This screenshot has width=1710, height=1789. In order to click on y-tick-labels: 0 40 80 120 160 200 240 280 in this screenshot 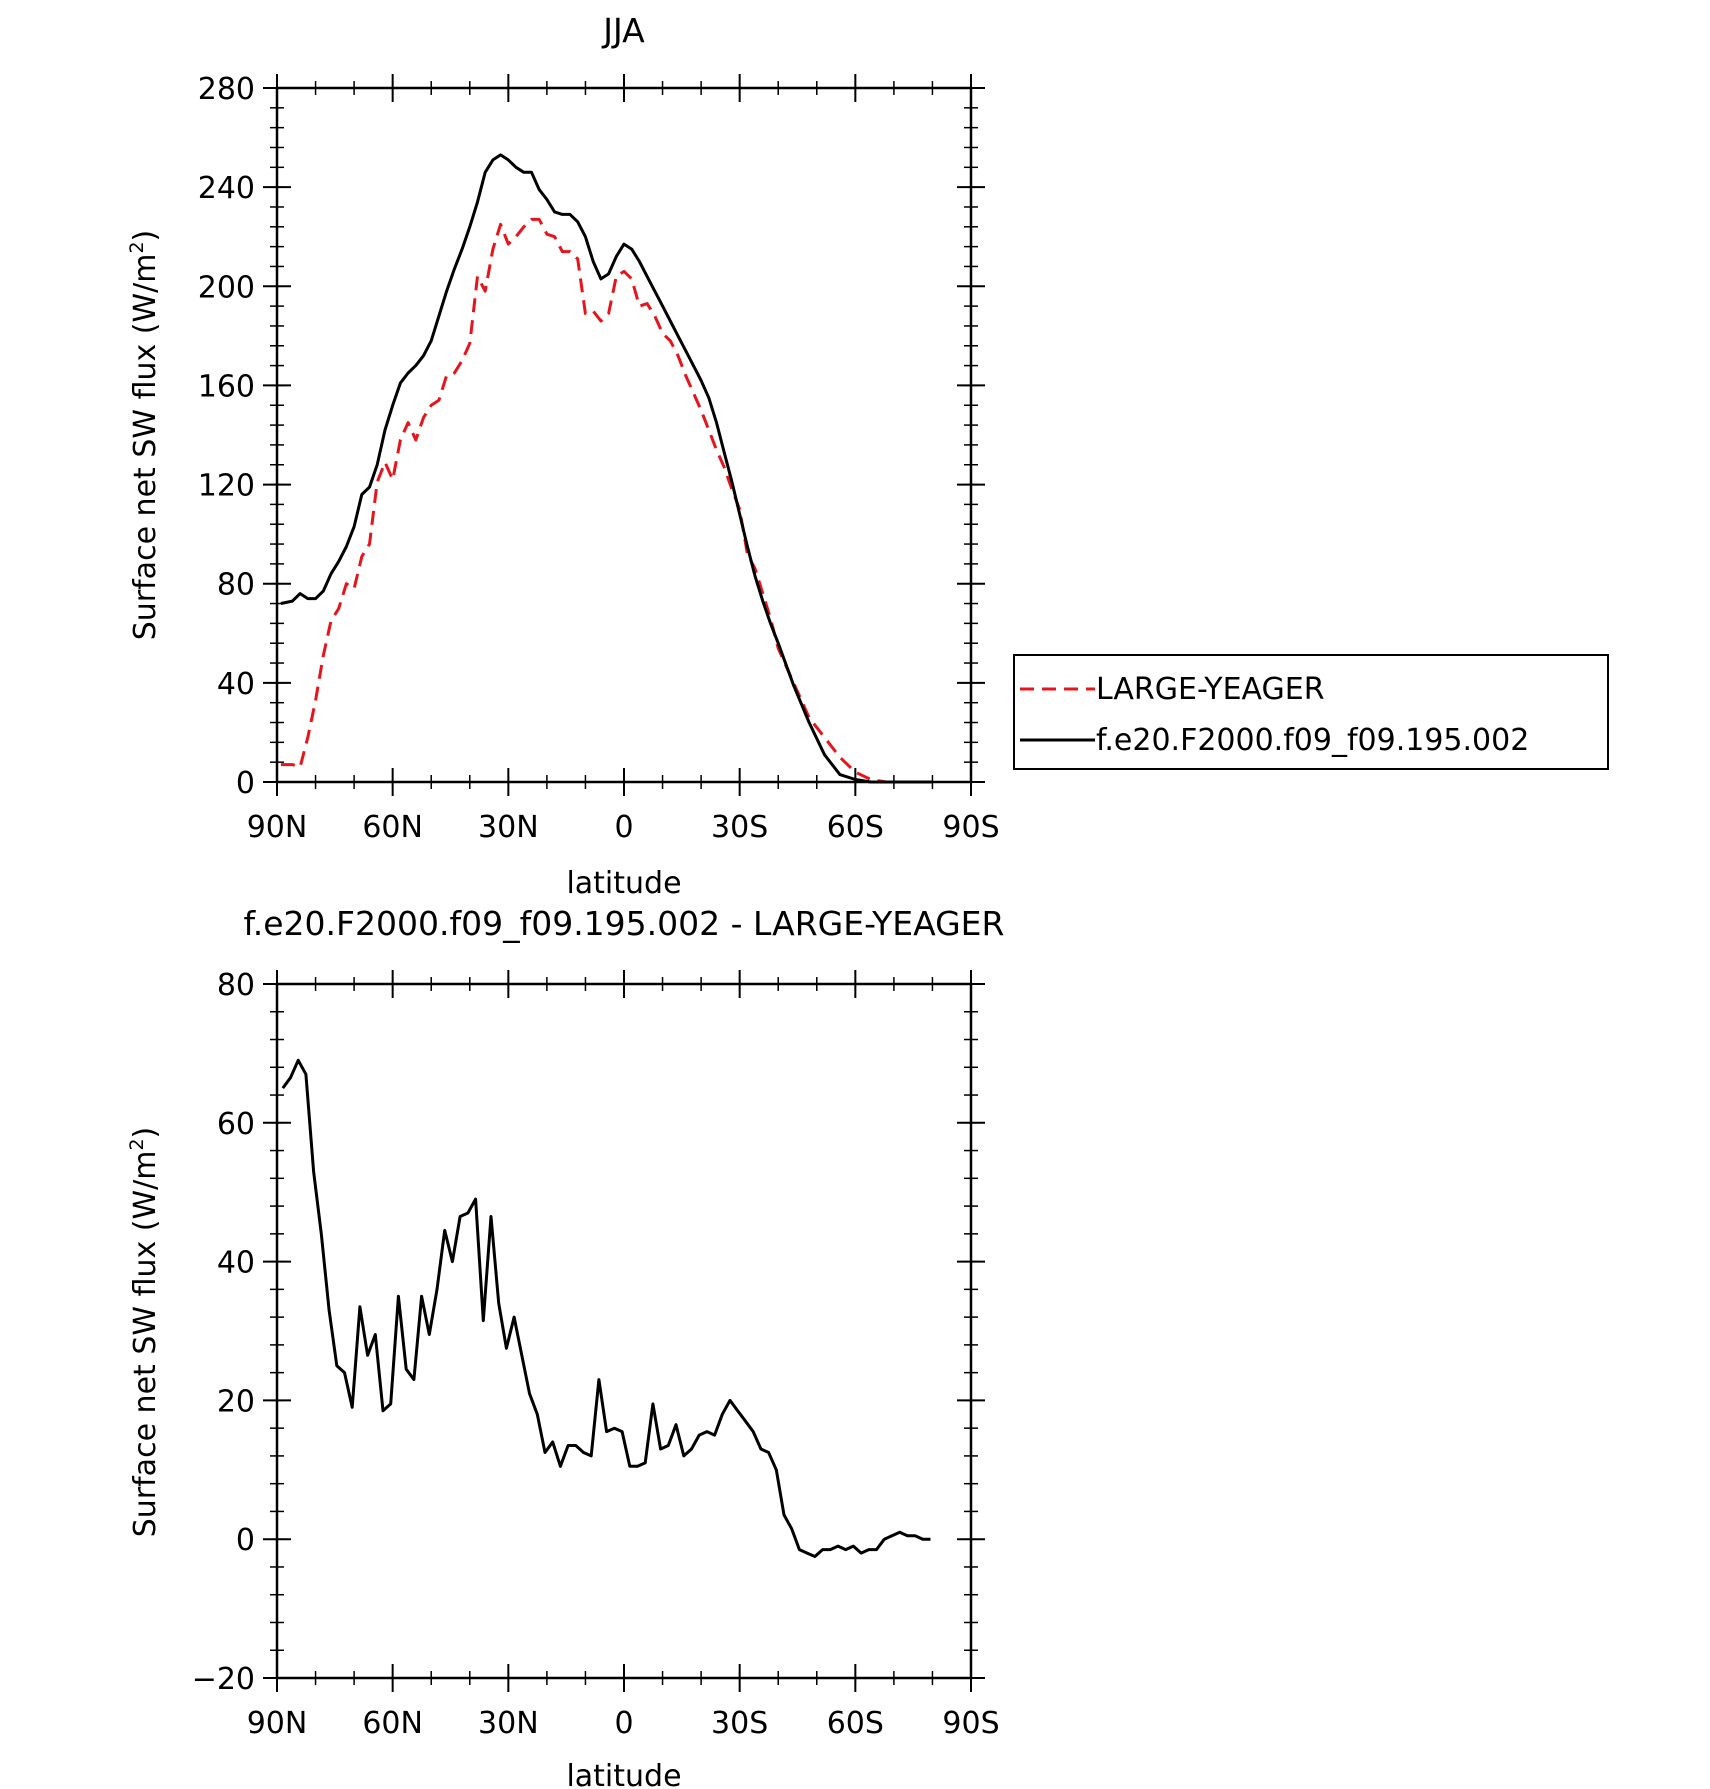, I will do `click(226, 436)`.